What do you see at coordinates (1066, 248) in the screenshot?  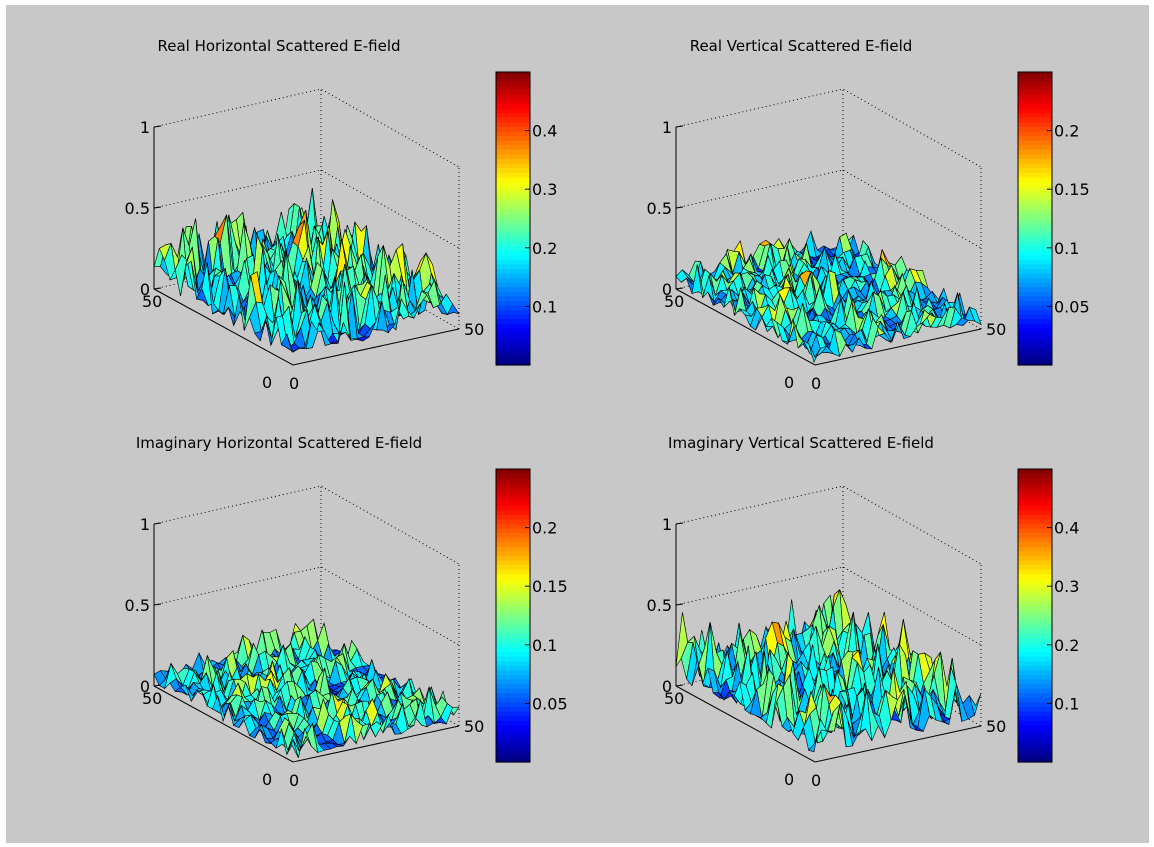 I see `colorbar-tick-label: 0.1` at bounding box center [1066, 248].